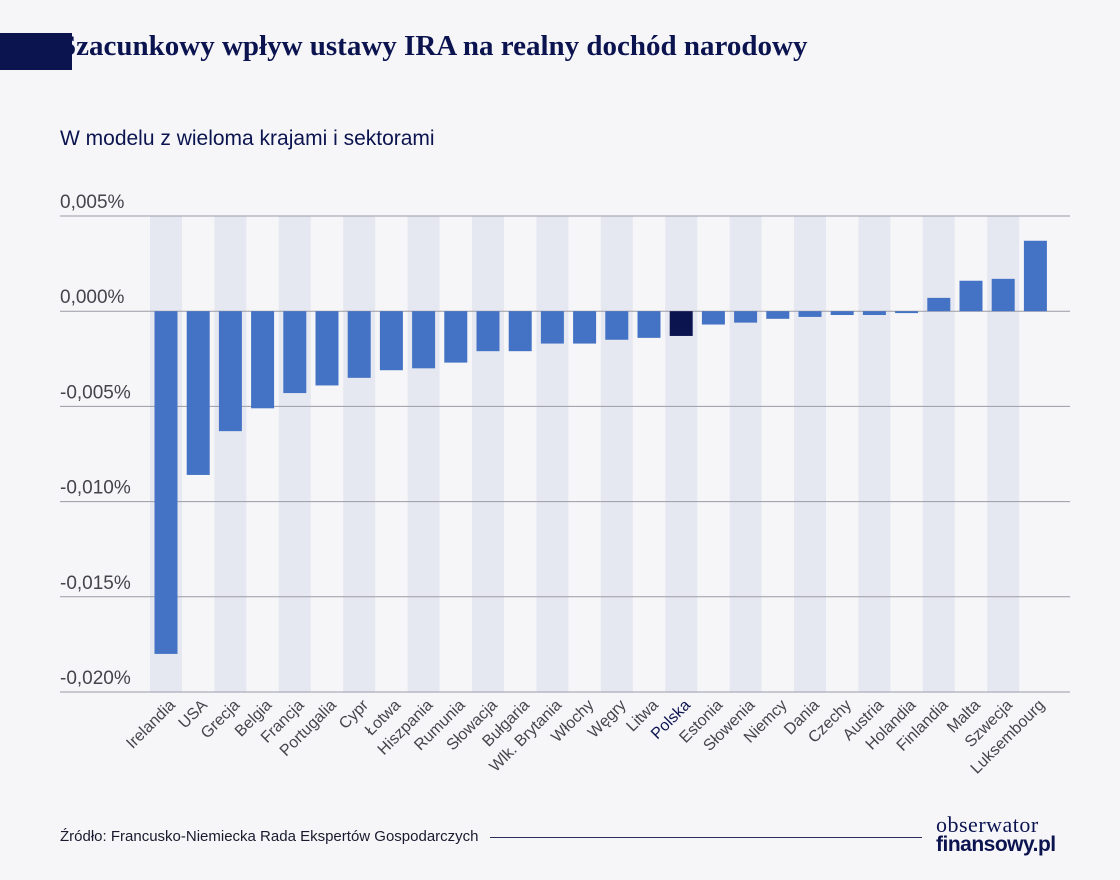  Describe the element at coordinates (95, 440) in the screenshot. I see `y-axis-labels: 0,005% 0,000% -0,005% -0,010% -0,015% -0,020%` at that location.